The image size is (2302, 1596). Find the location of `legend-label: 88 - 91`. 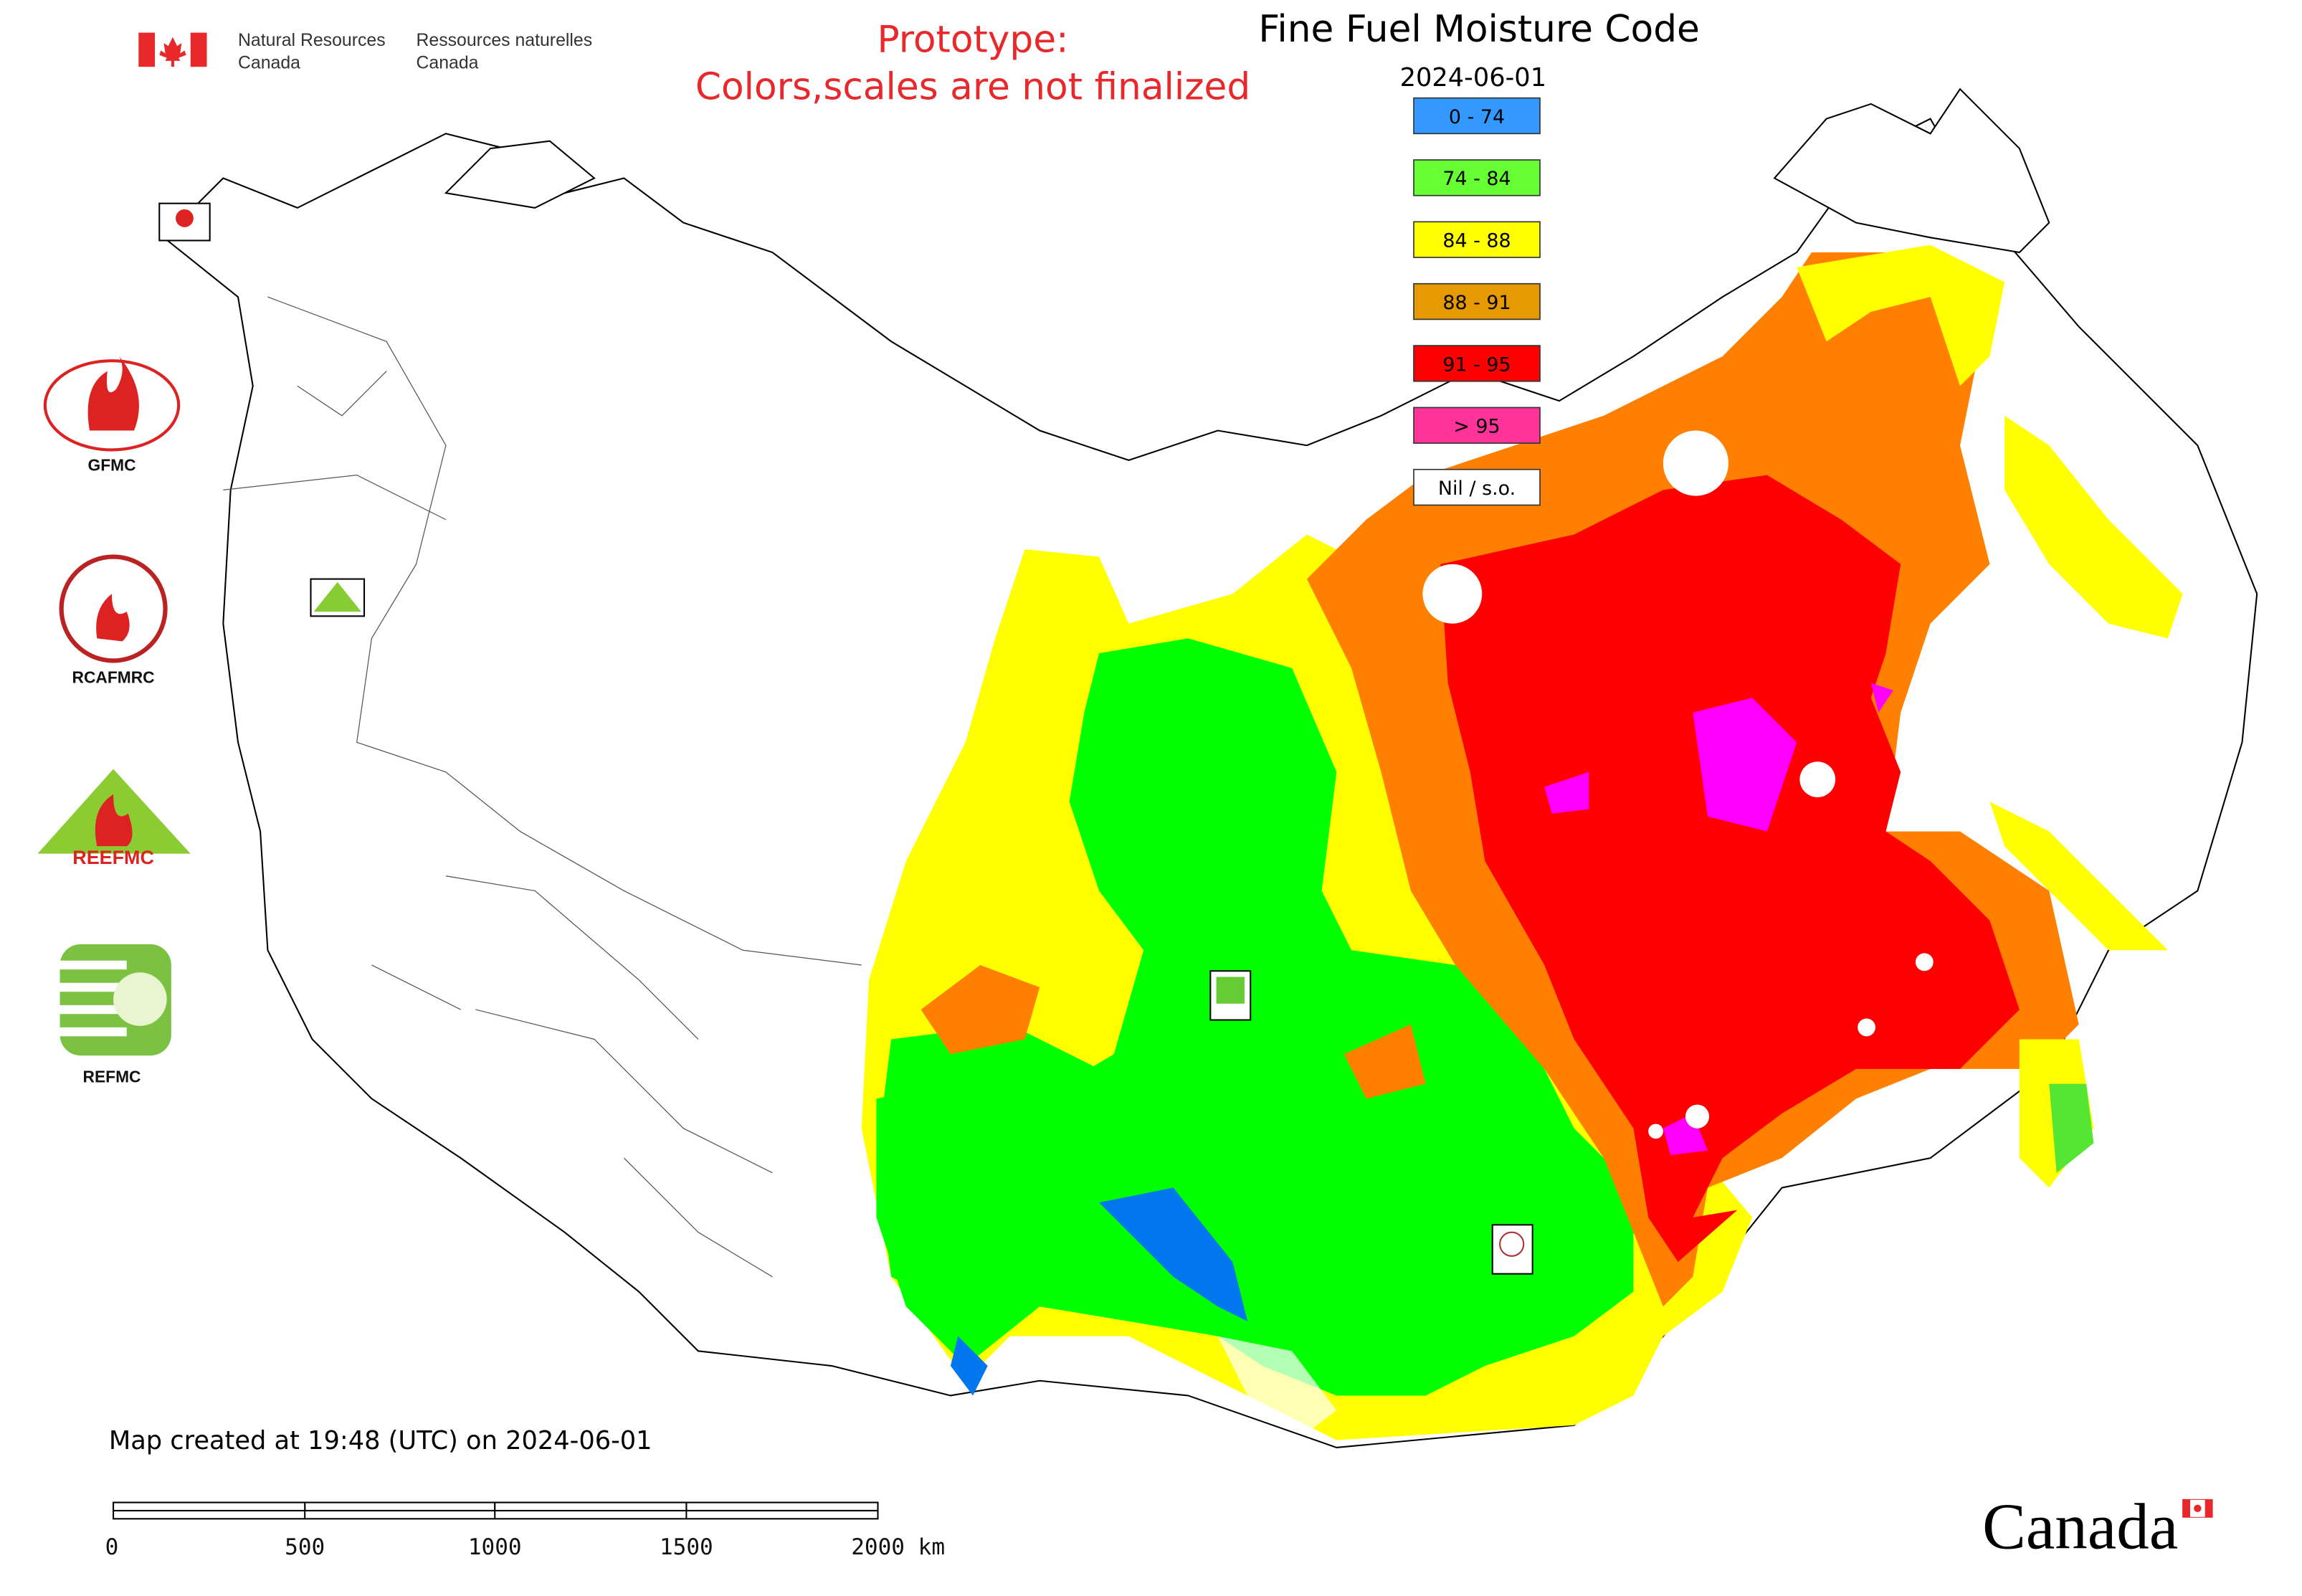

legend-label: 88 - 91 is located at coordinates (1477, 303).